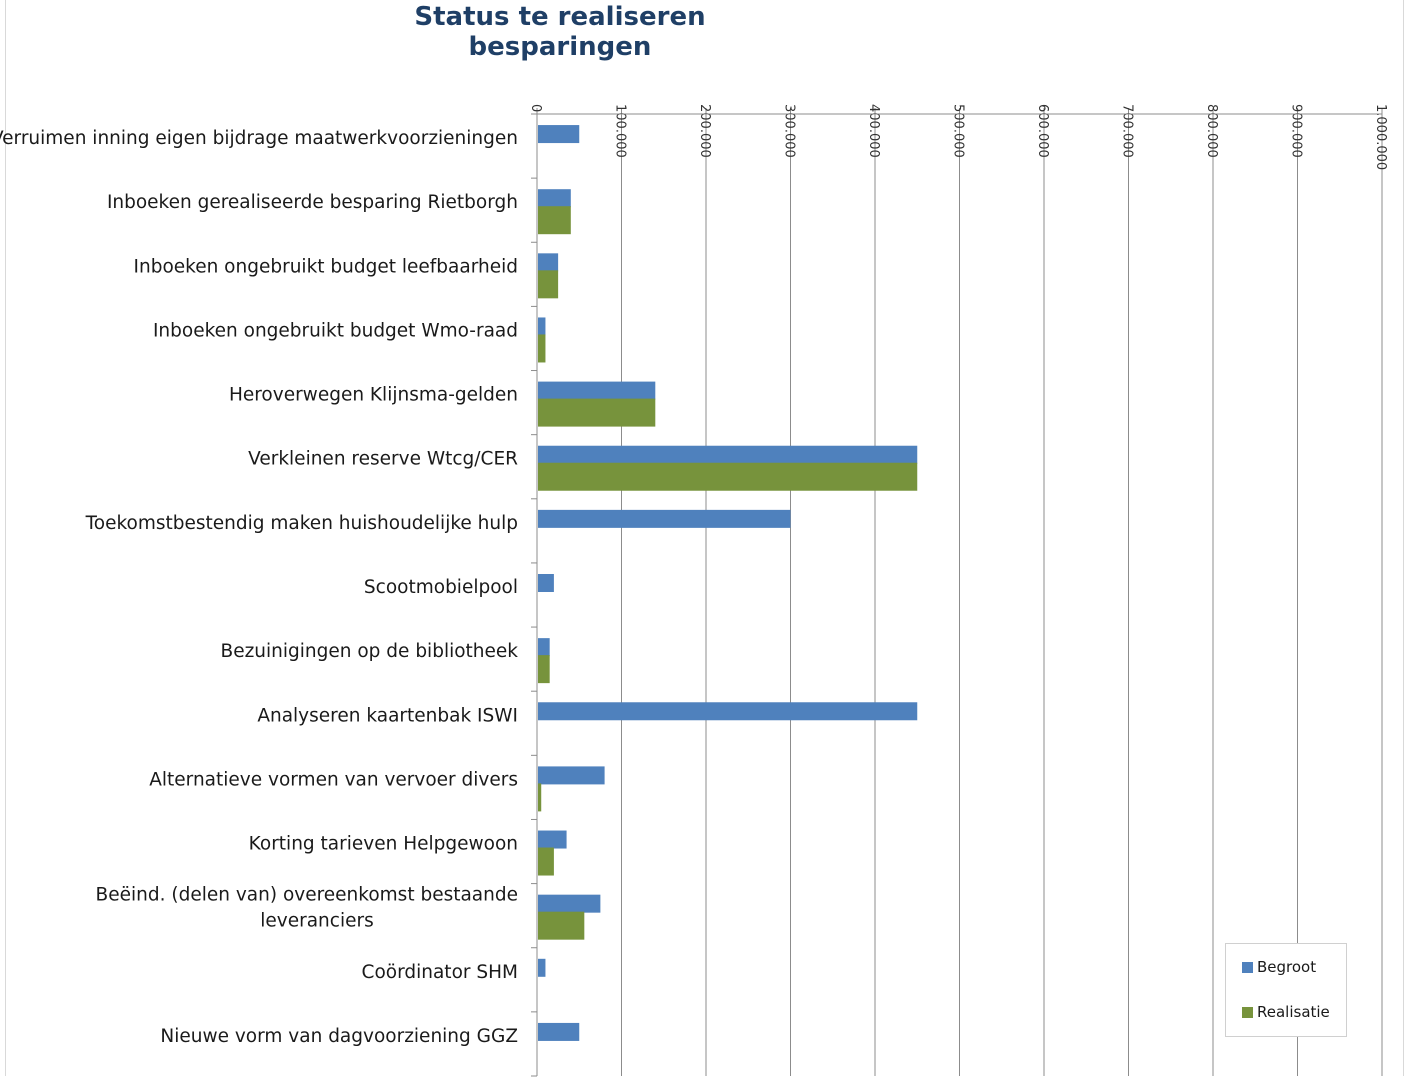  What do you see at coordinates (1127, 131) in the screenshot?
I see `tick-label: 700.000` at bounding box center [1127, 131].